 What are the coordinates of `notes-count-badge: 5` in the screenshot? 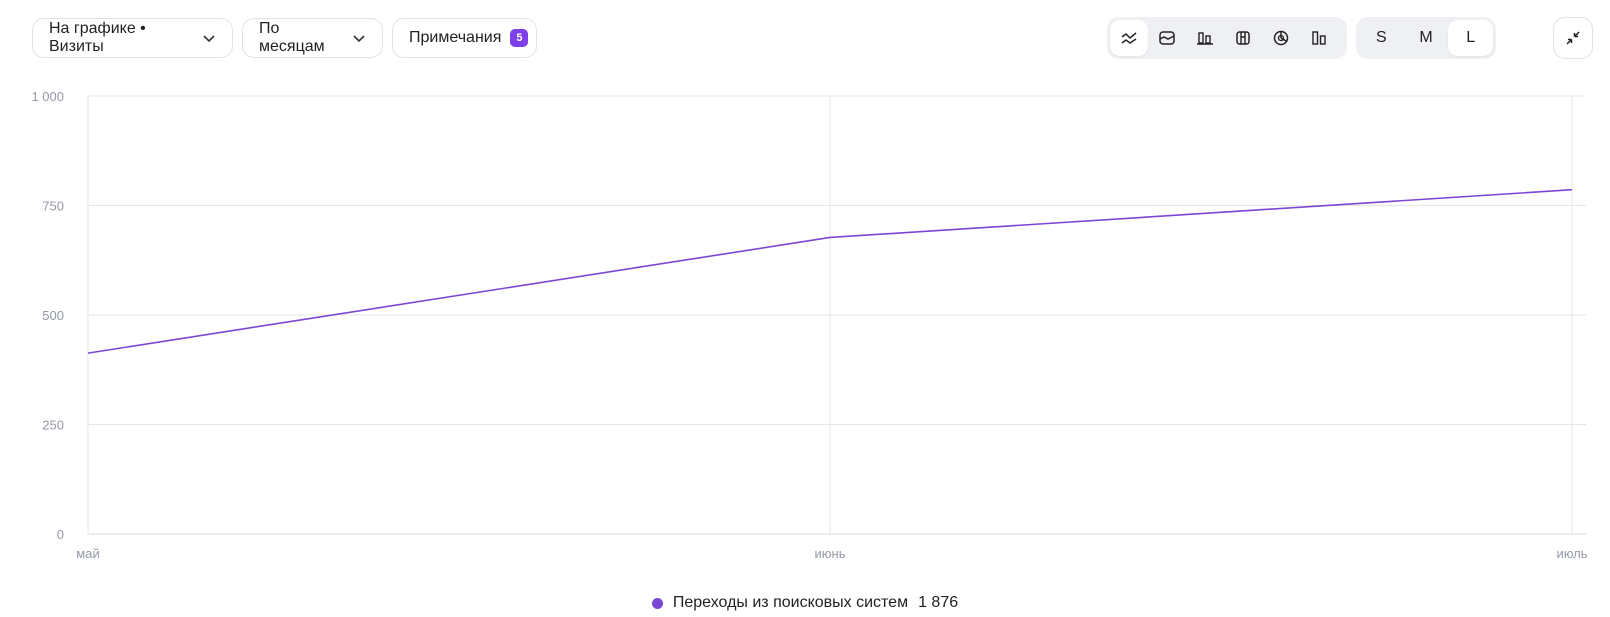 It's located at (519, 38).